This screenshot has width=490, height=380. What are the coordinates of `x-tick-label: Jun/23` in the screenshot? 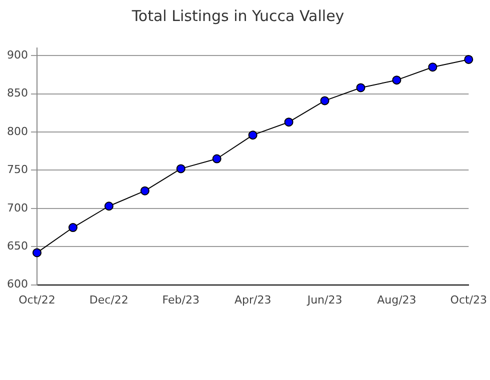 It's located at (324, 299).